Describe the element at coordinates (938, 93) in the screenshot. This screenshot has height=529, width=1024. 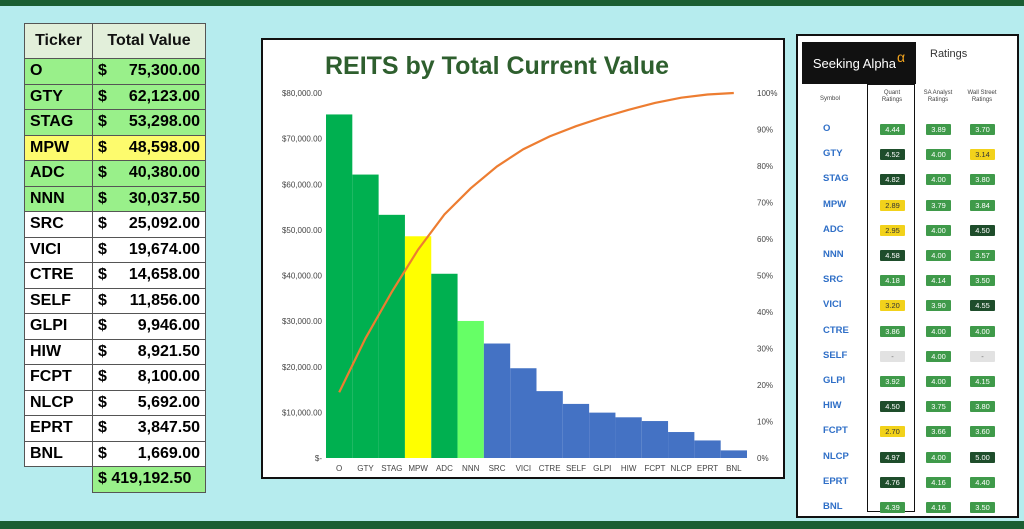
I see `sa-header-line1: SA Analyst` at that location.